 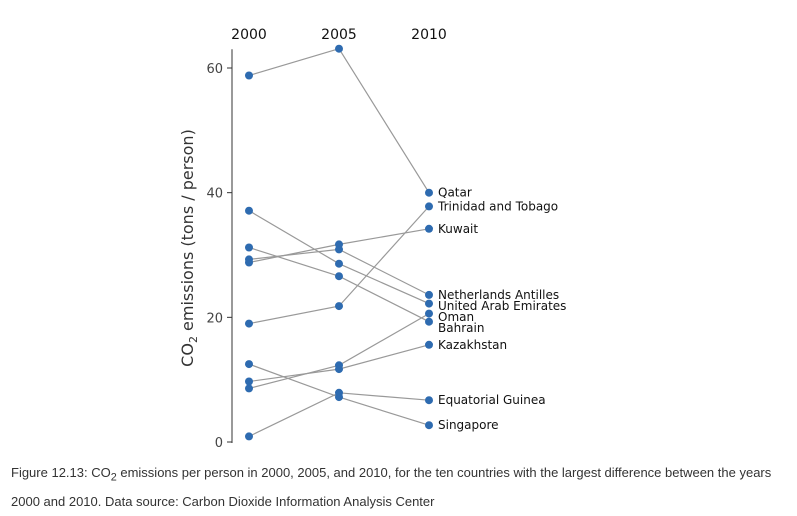 What do you see at coordinates (497, 206) in the screenshot?
I see `country-label: Trinidad and Tobago` at bounding box center [497, 206].